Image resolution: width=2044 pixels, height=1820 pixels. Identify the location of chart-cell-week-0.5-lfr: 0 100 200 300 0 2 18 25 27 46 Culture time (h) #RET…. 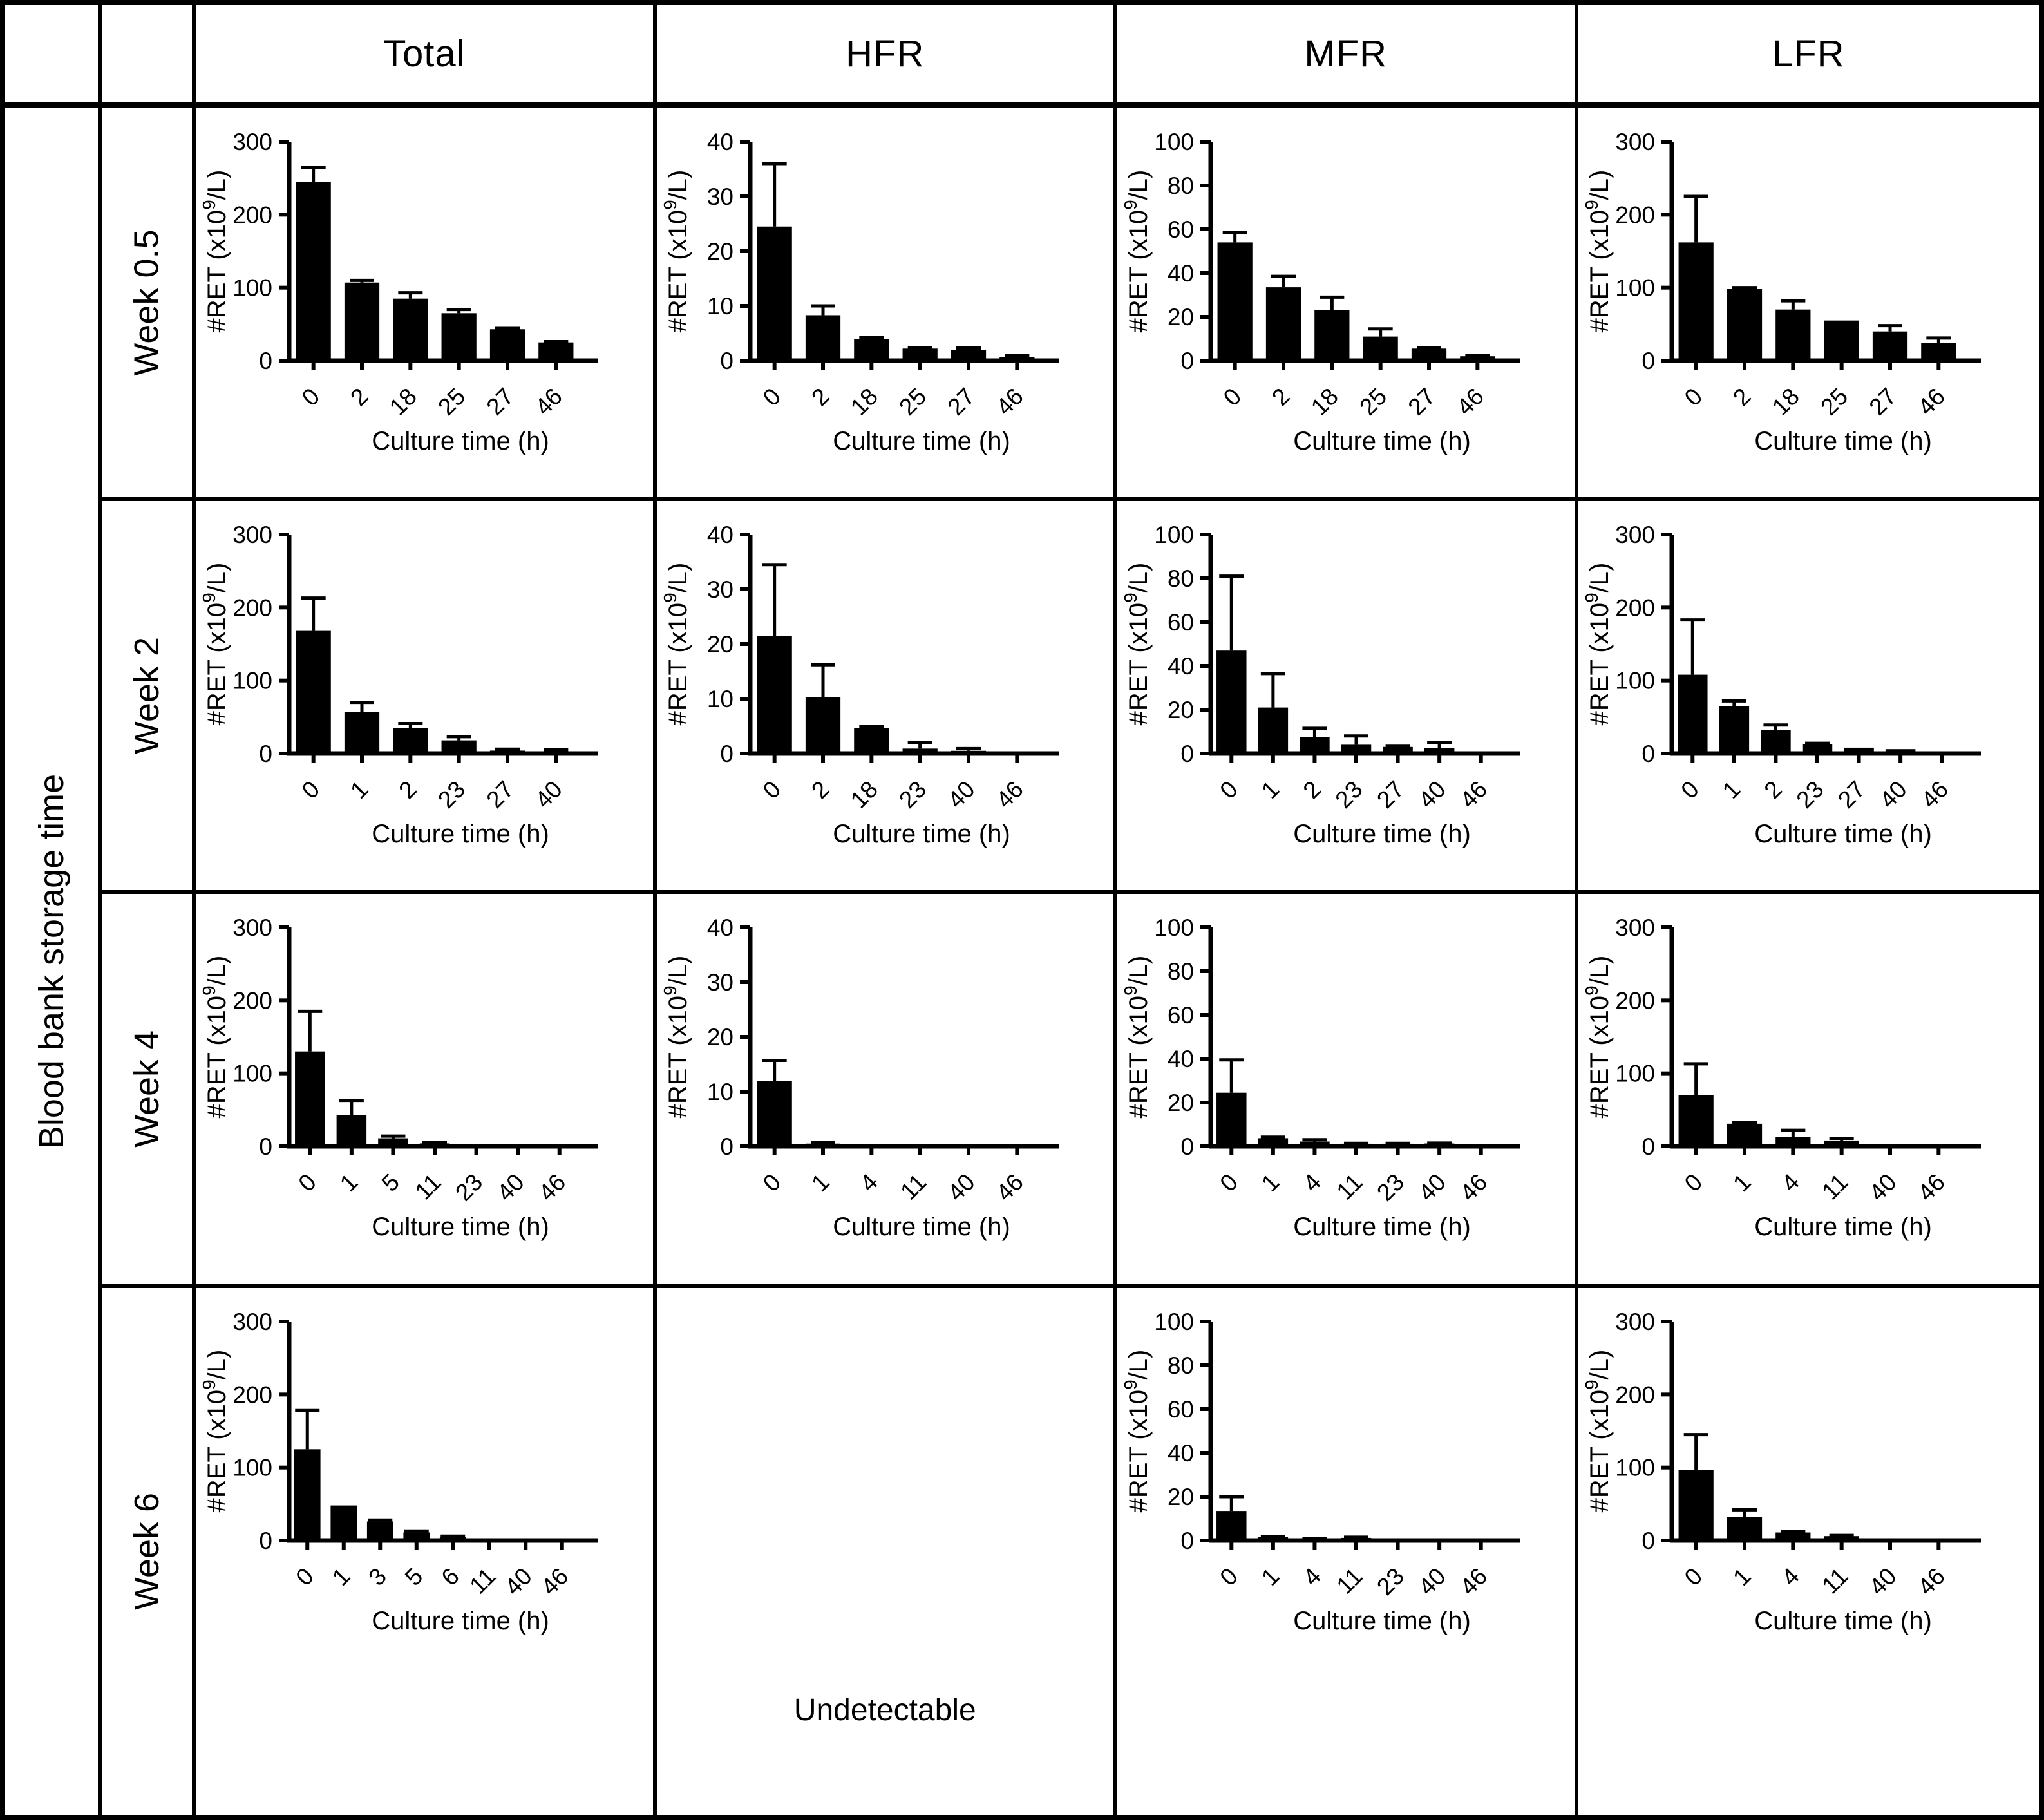
(1808, 305).